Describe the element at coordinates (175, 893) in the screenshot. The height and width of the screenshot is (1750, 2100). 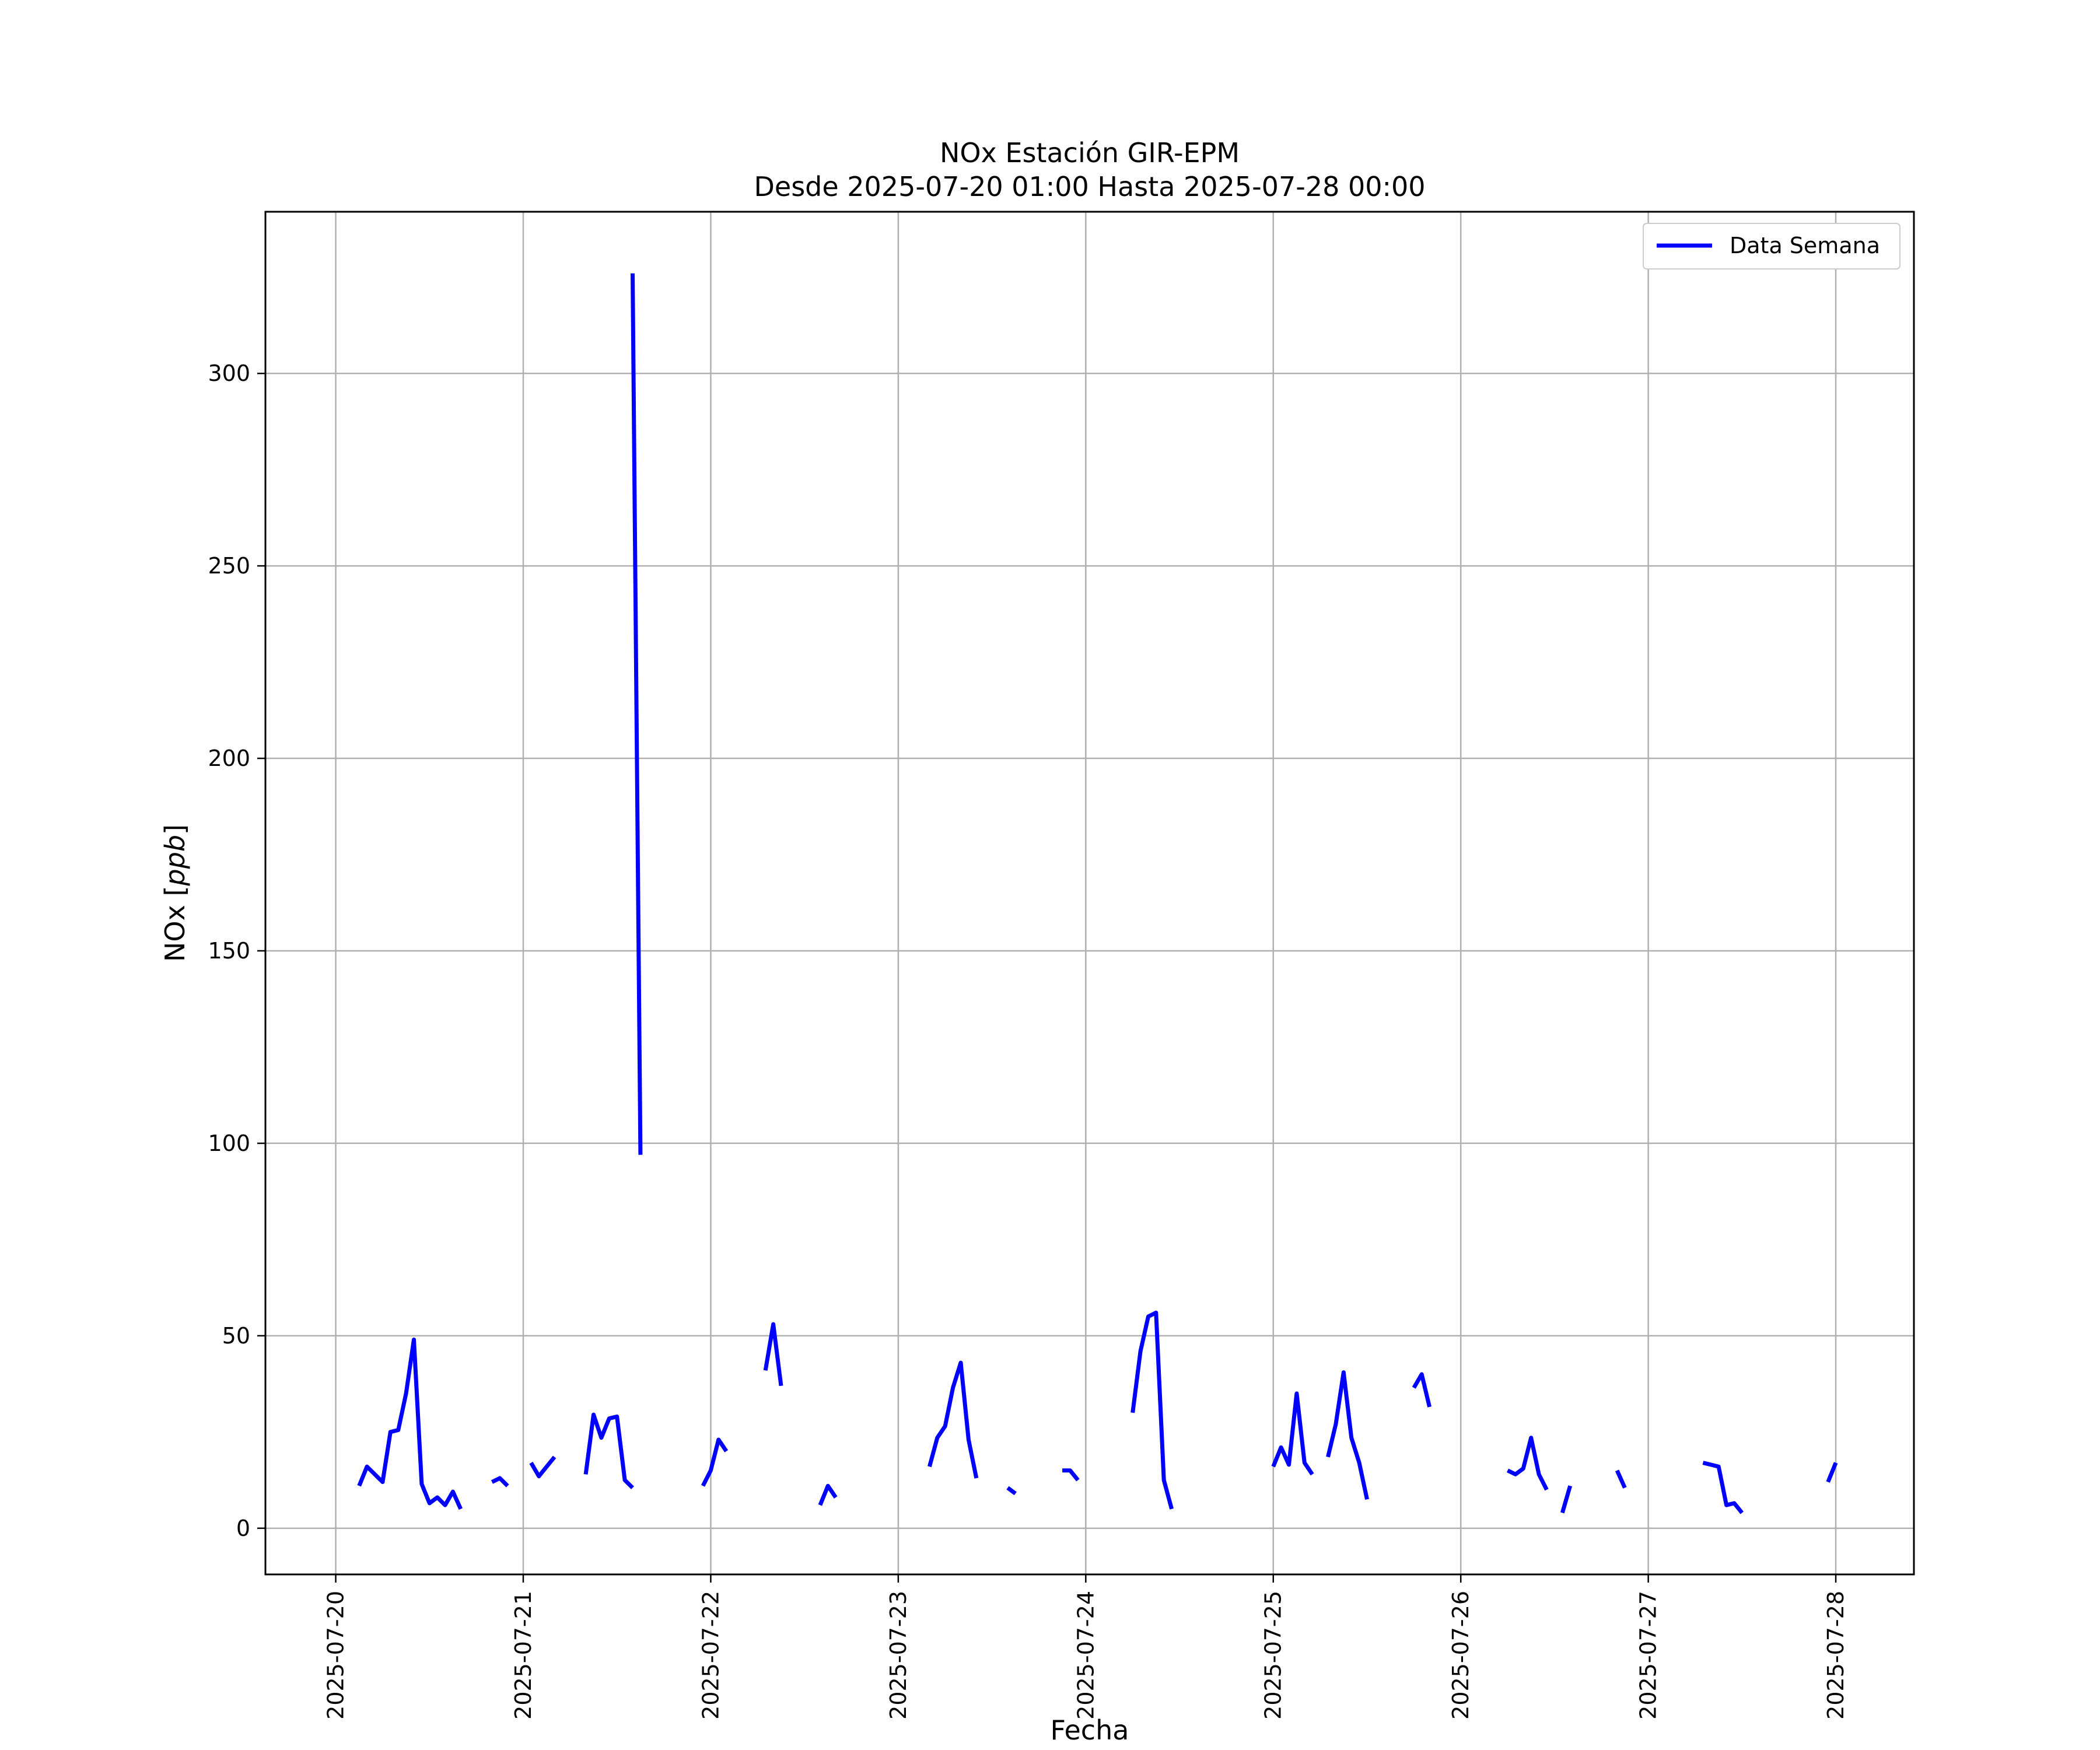
I see `y-axis-label: NOx [ppb]` at that location.